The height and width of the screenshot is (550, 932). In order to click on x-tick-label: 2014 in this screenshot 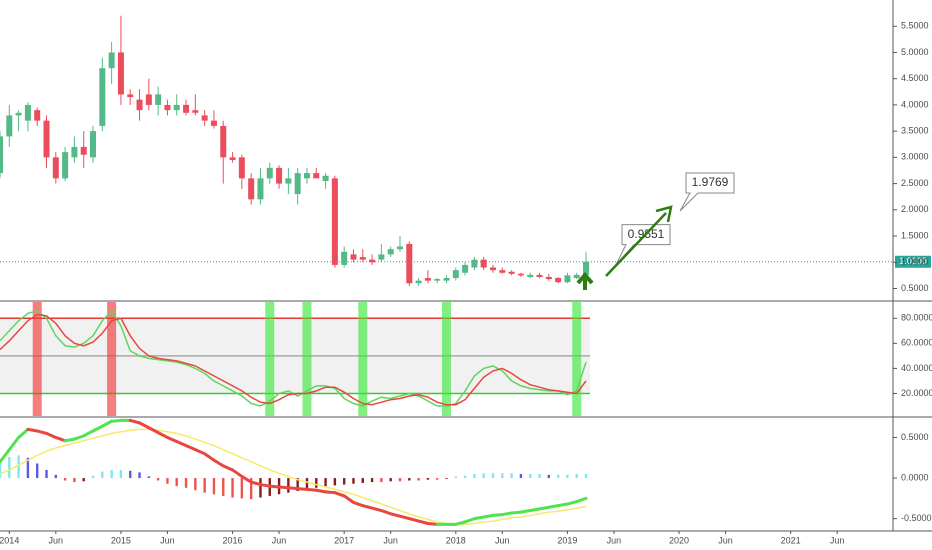, I will do `click(9, 540)`.